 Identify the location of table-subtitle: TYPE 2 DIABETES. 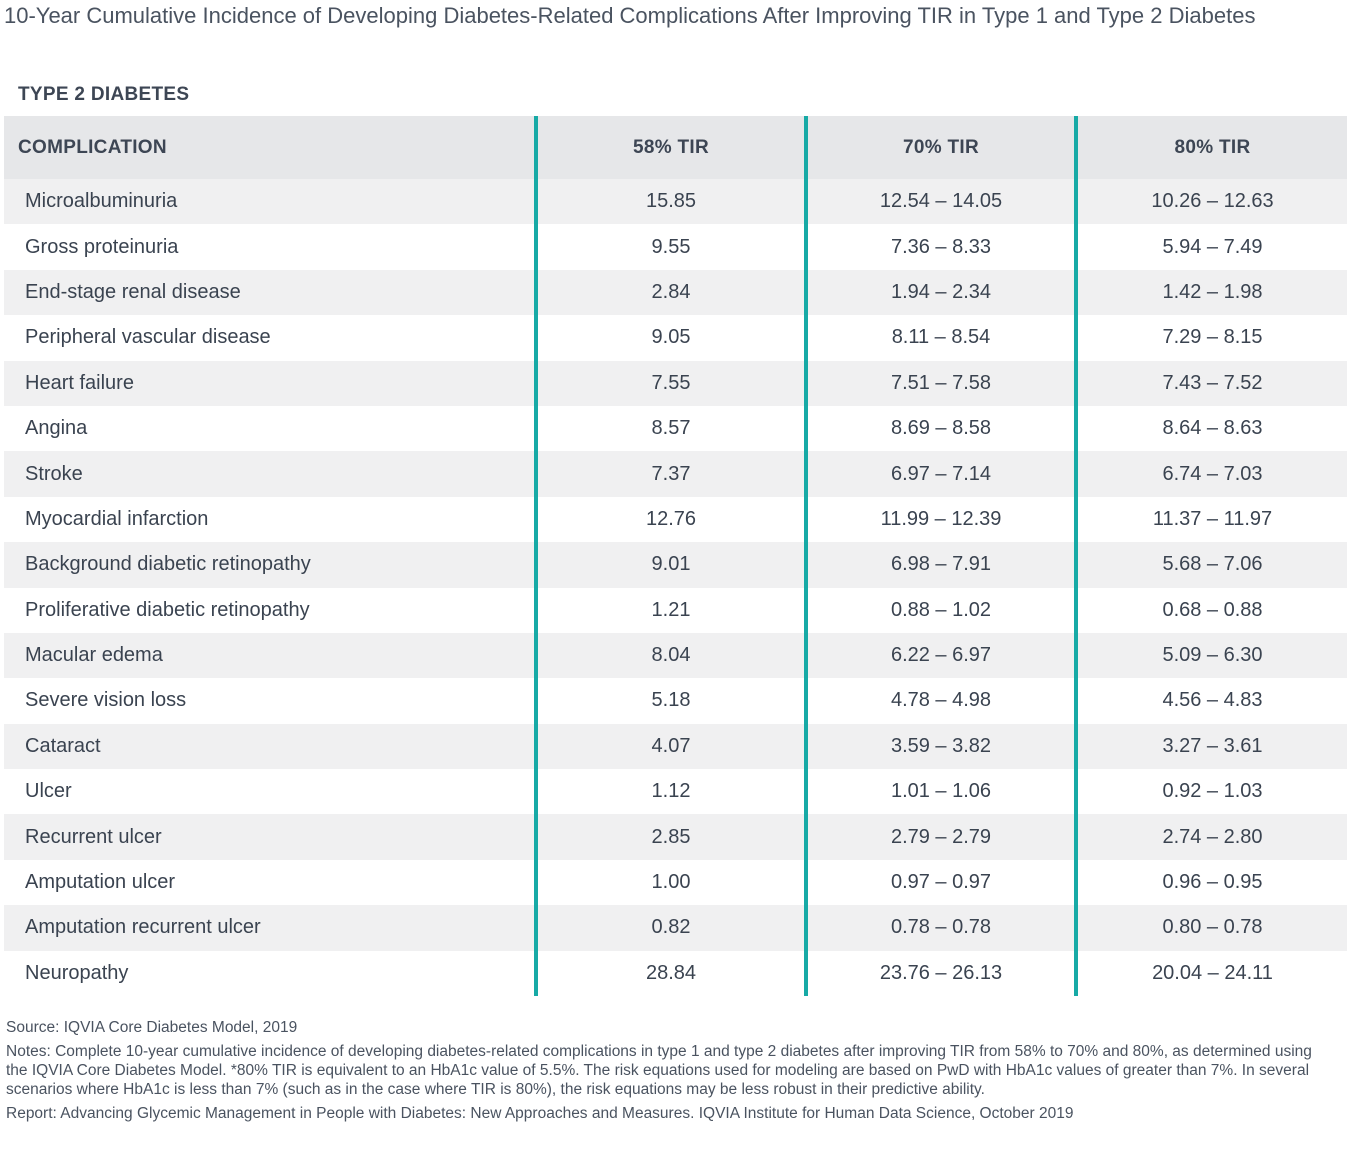
(104, 94).